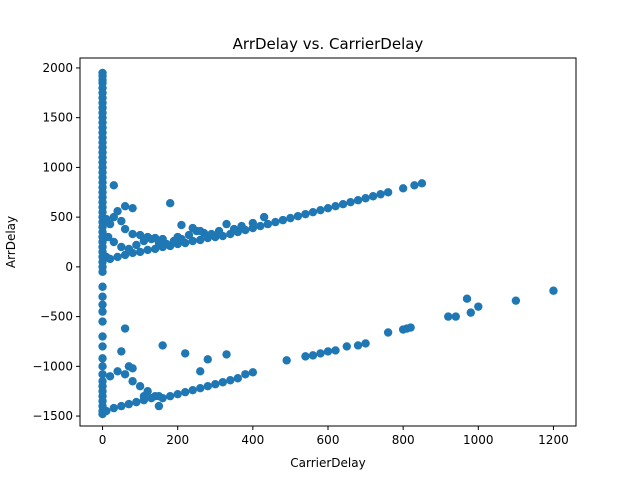  I want to click on y-tick-label: −500, so click(56, 317).